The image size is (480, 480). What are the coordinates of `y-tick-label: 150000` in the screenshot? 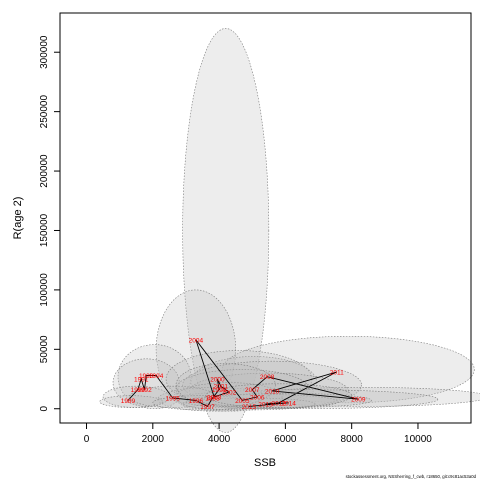 It's located at (44, 230).